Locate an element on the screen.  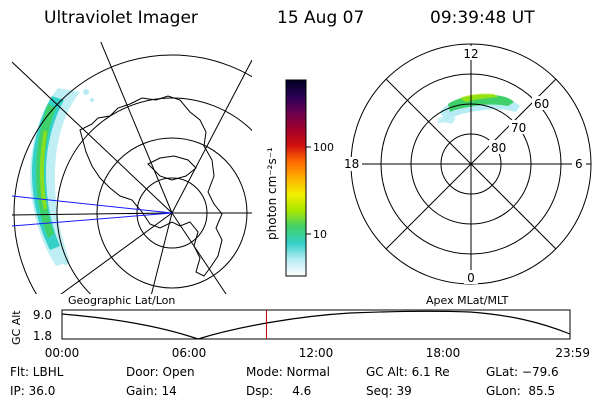
altitude-xtick: 06:00 is located at coordinates (189, 353).